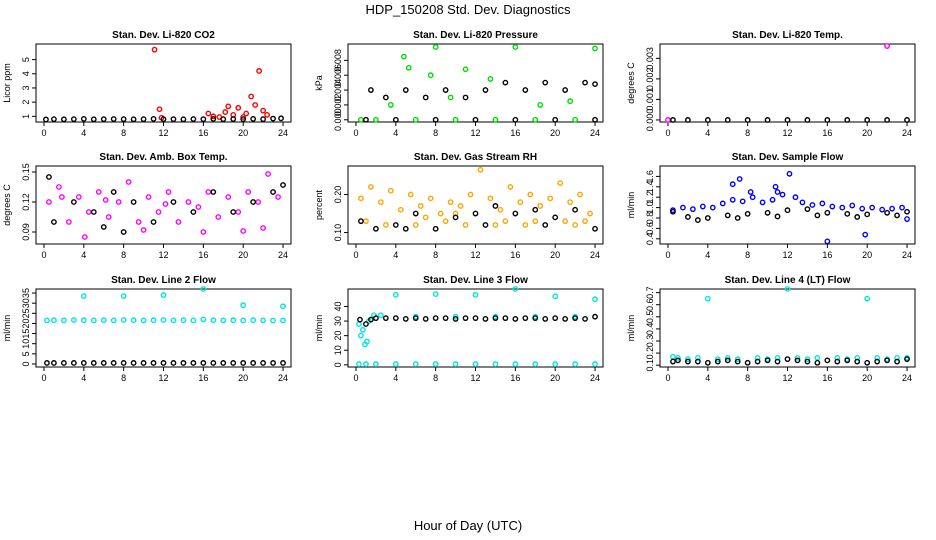  What do you see at coordinates (338, 120) in the screenshot?
I see `y-tick-label: 0.000` at bounding box center [338, 120].